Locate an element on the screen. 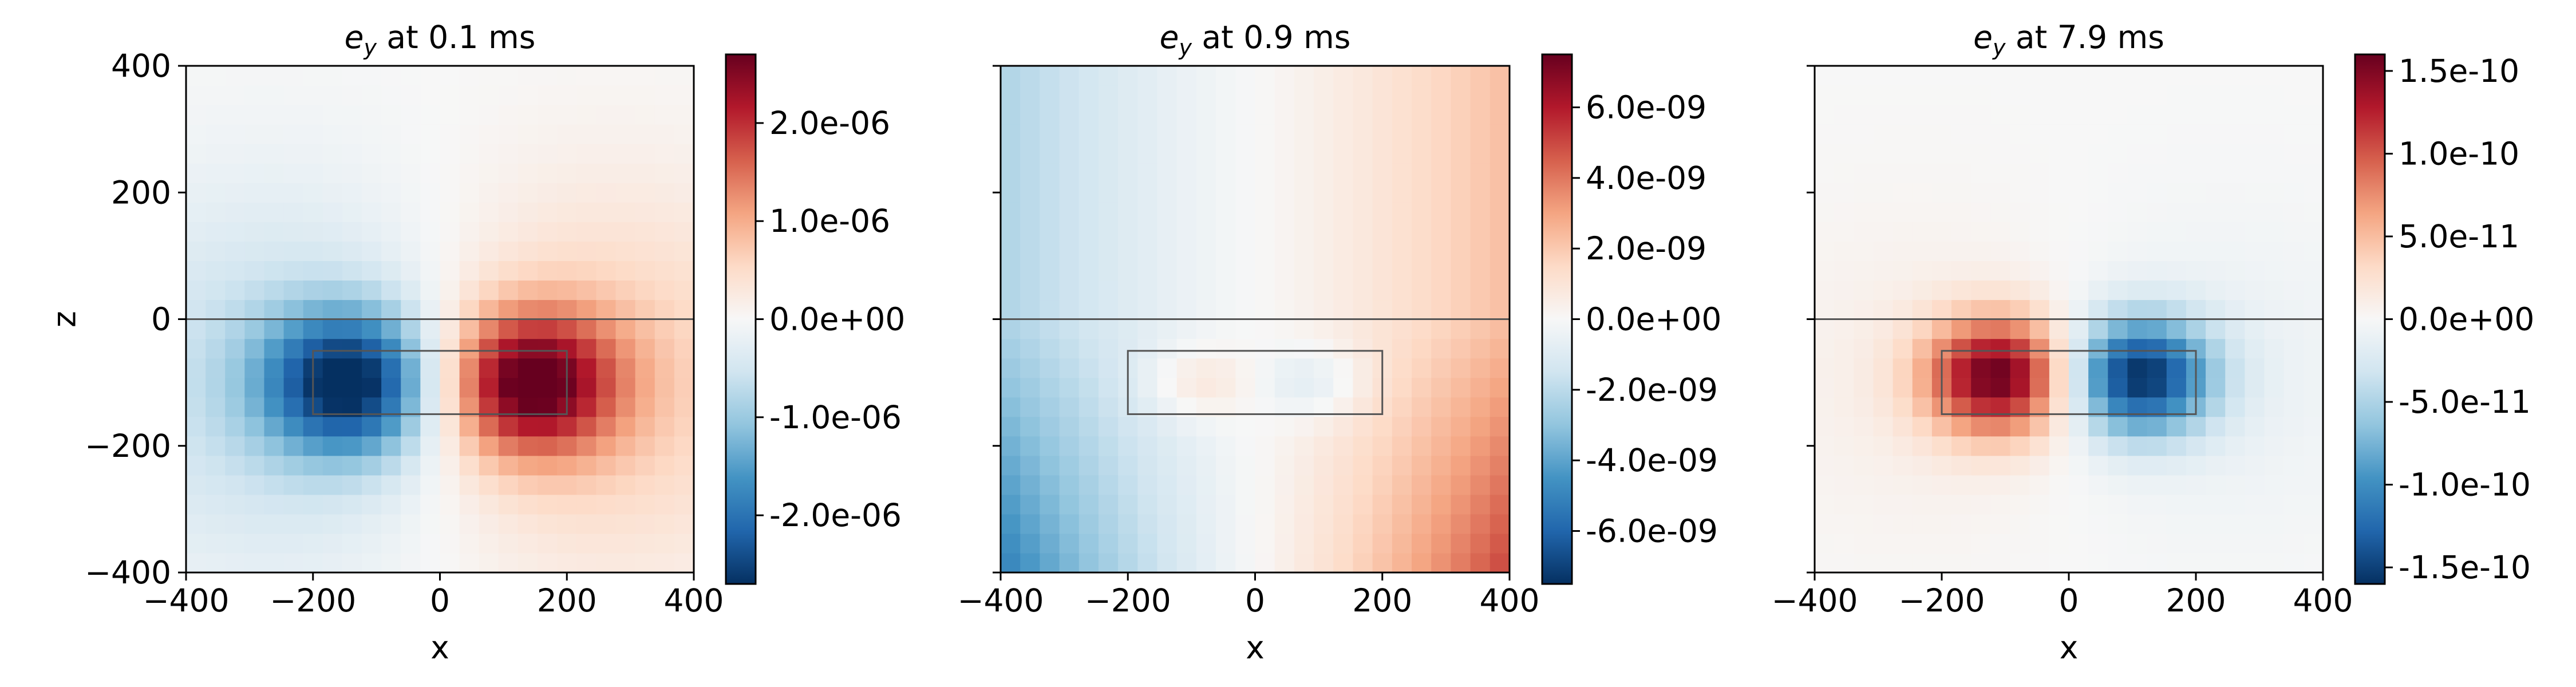  heatmap-cells is located at coordinates (1255, 320).